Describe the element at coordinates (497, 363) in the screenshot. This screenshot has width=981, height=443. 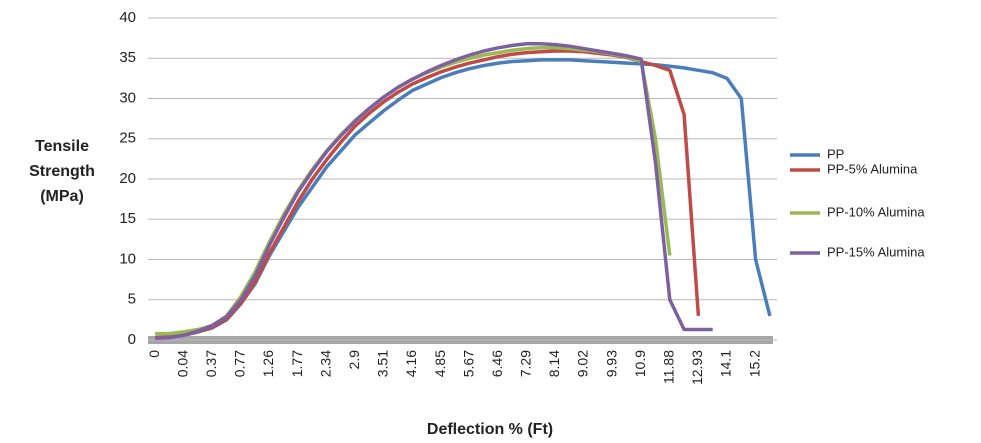
I see `x-tick-label: 6.46` at that location.